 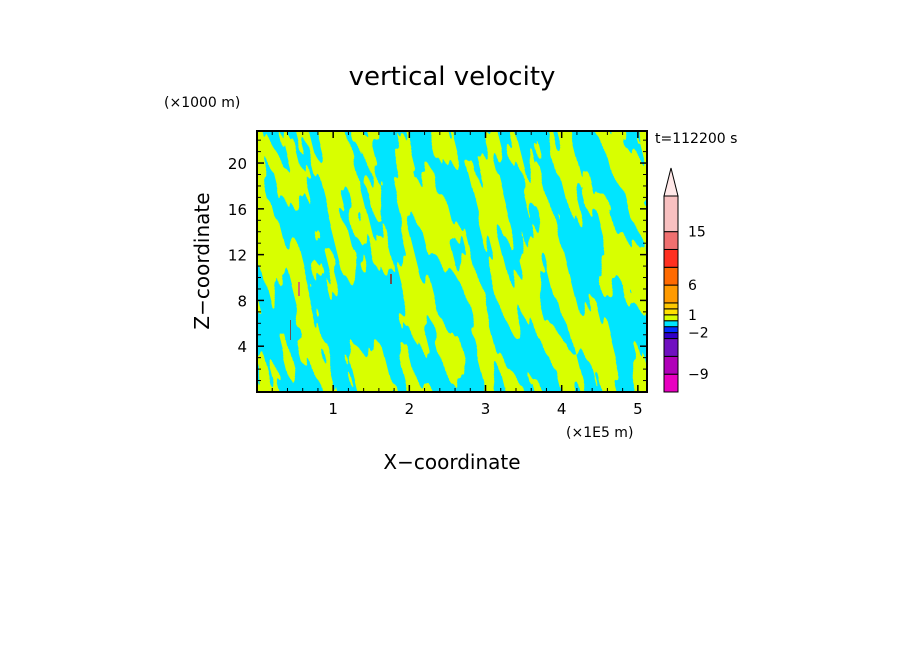 I want to click on x-tick-label: 1, so click(x=333, y=409).